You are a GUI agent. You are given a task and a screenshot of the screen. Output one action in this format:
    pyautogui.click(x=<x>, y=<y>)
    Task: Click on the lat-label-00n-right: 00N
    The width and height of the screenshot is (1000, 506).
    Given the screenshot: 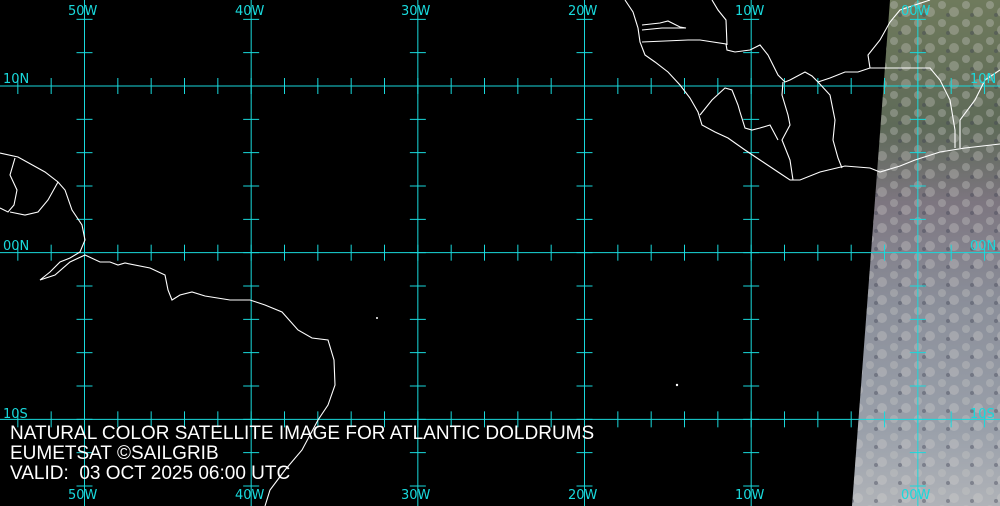 What is the action you would take?
    pyautogui.click(x=983, y=246)
    